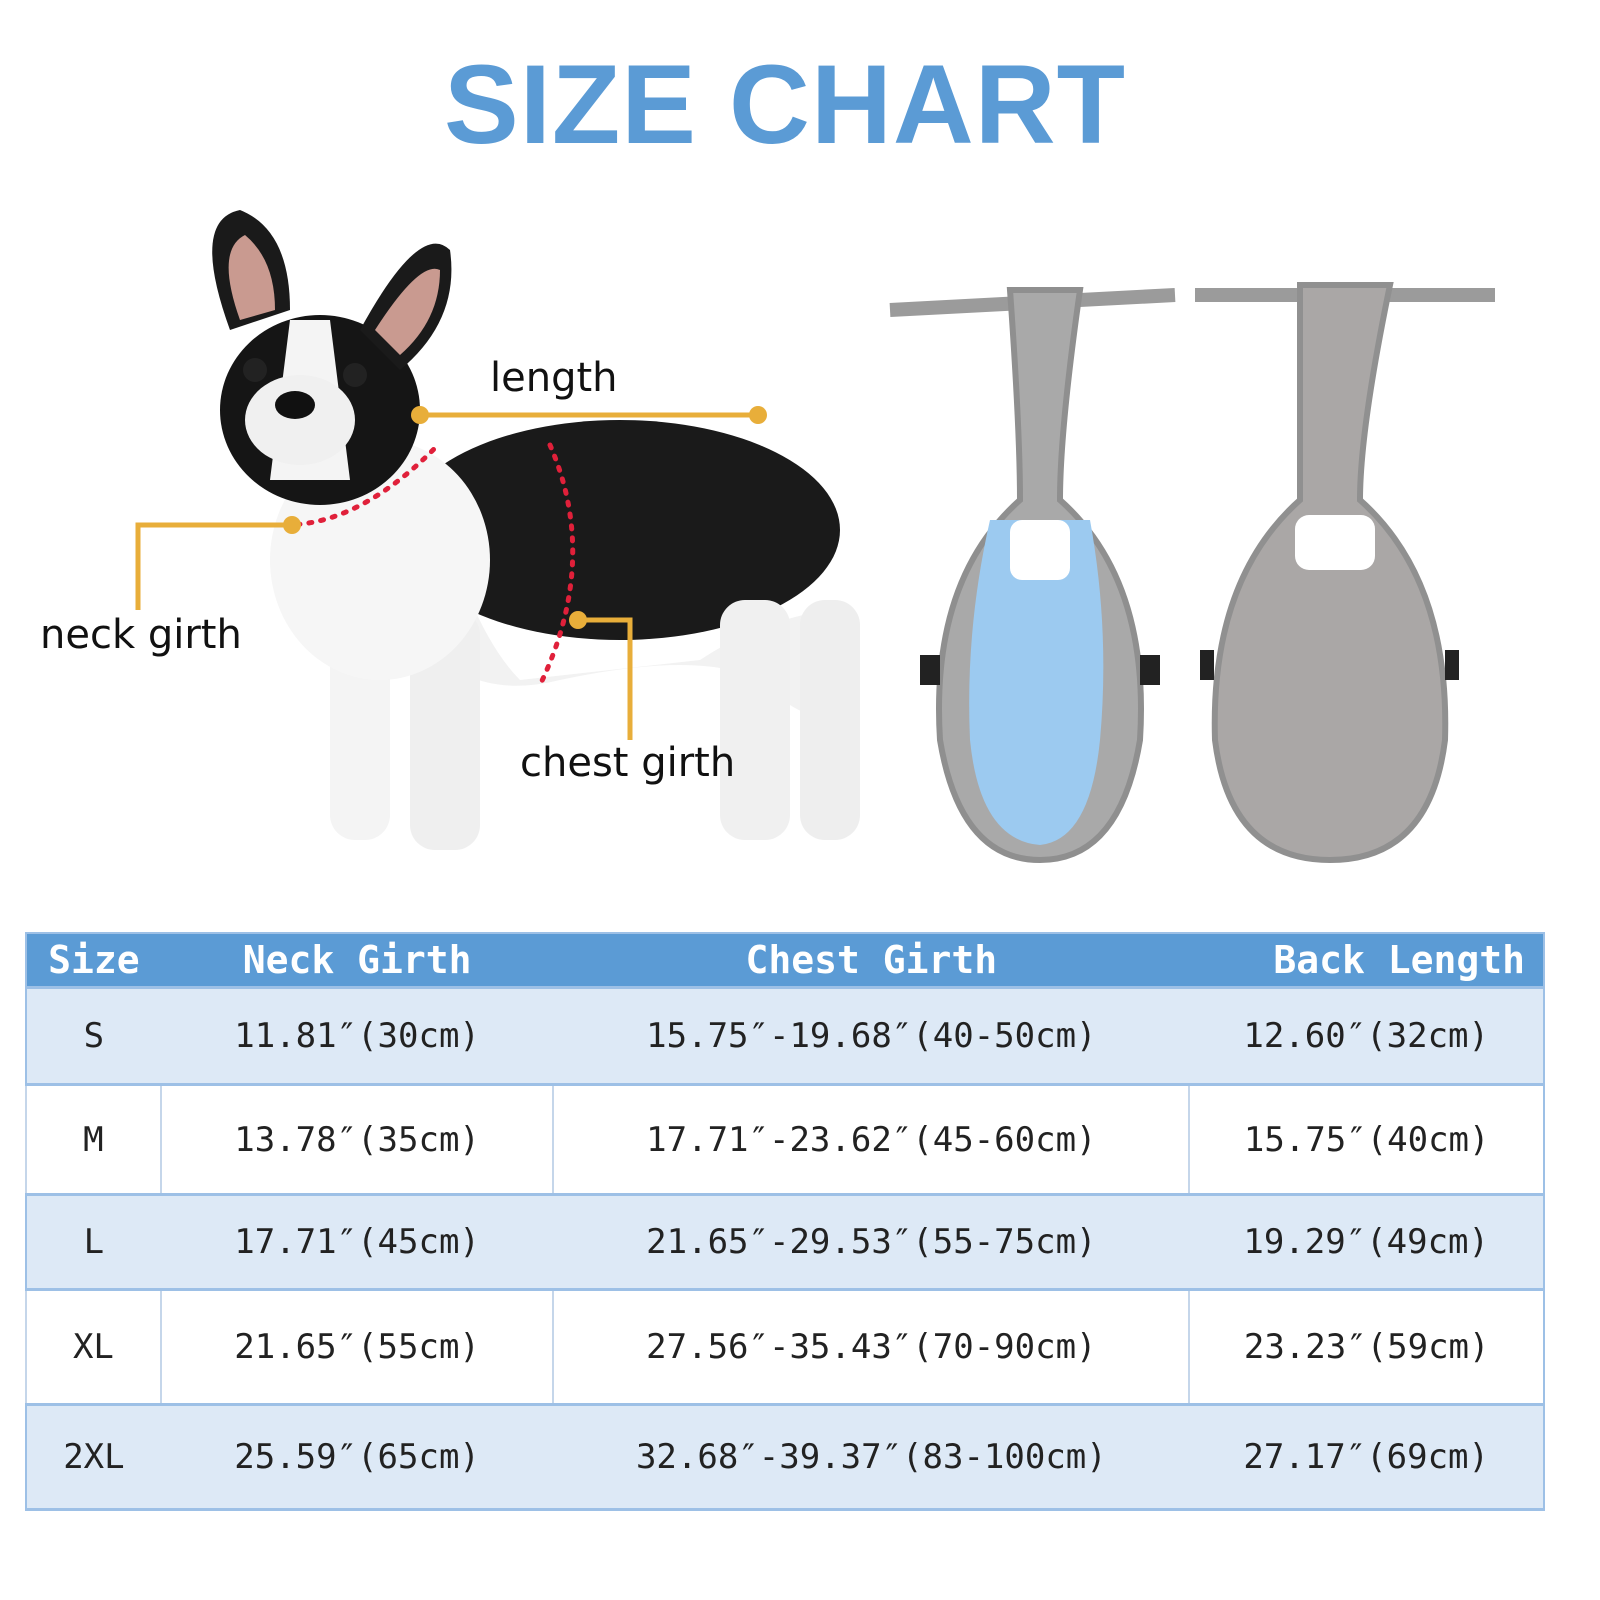  Describe the element at coordinates (356, 1140) in the screenshot. I see `table-cell: 13.78″(35cm)` at that location.